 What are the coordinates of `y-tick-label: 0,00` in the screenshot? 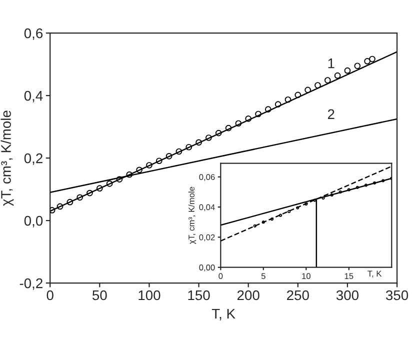 It's located at (207, 268).